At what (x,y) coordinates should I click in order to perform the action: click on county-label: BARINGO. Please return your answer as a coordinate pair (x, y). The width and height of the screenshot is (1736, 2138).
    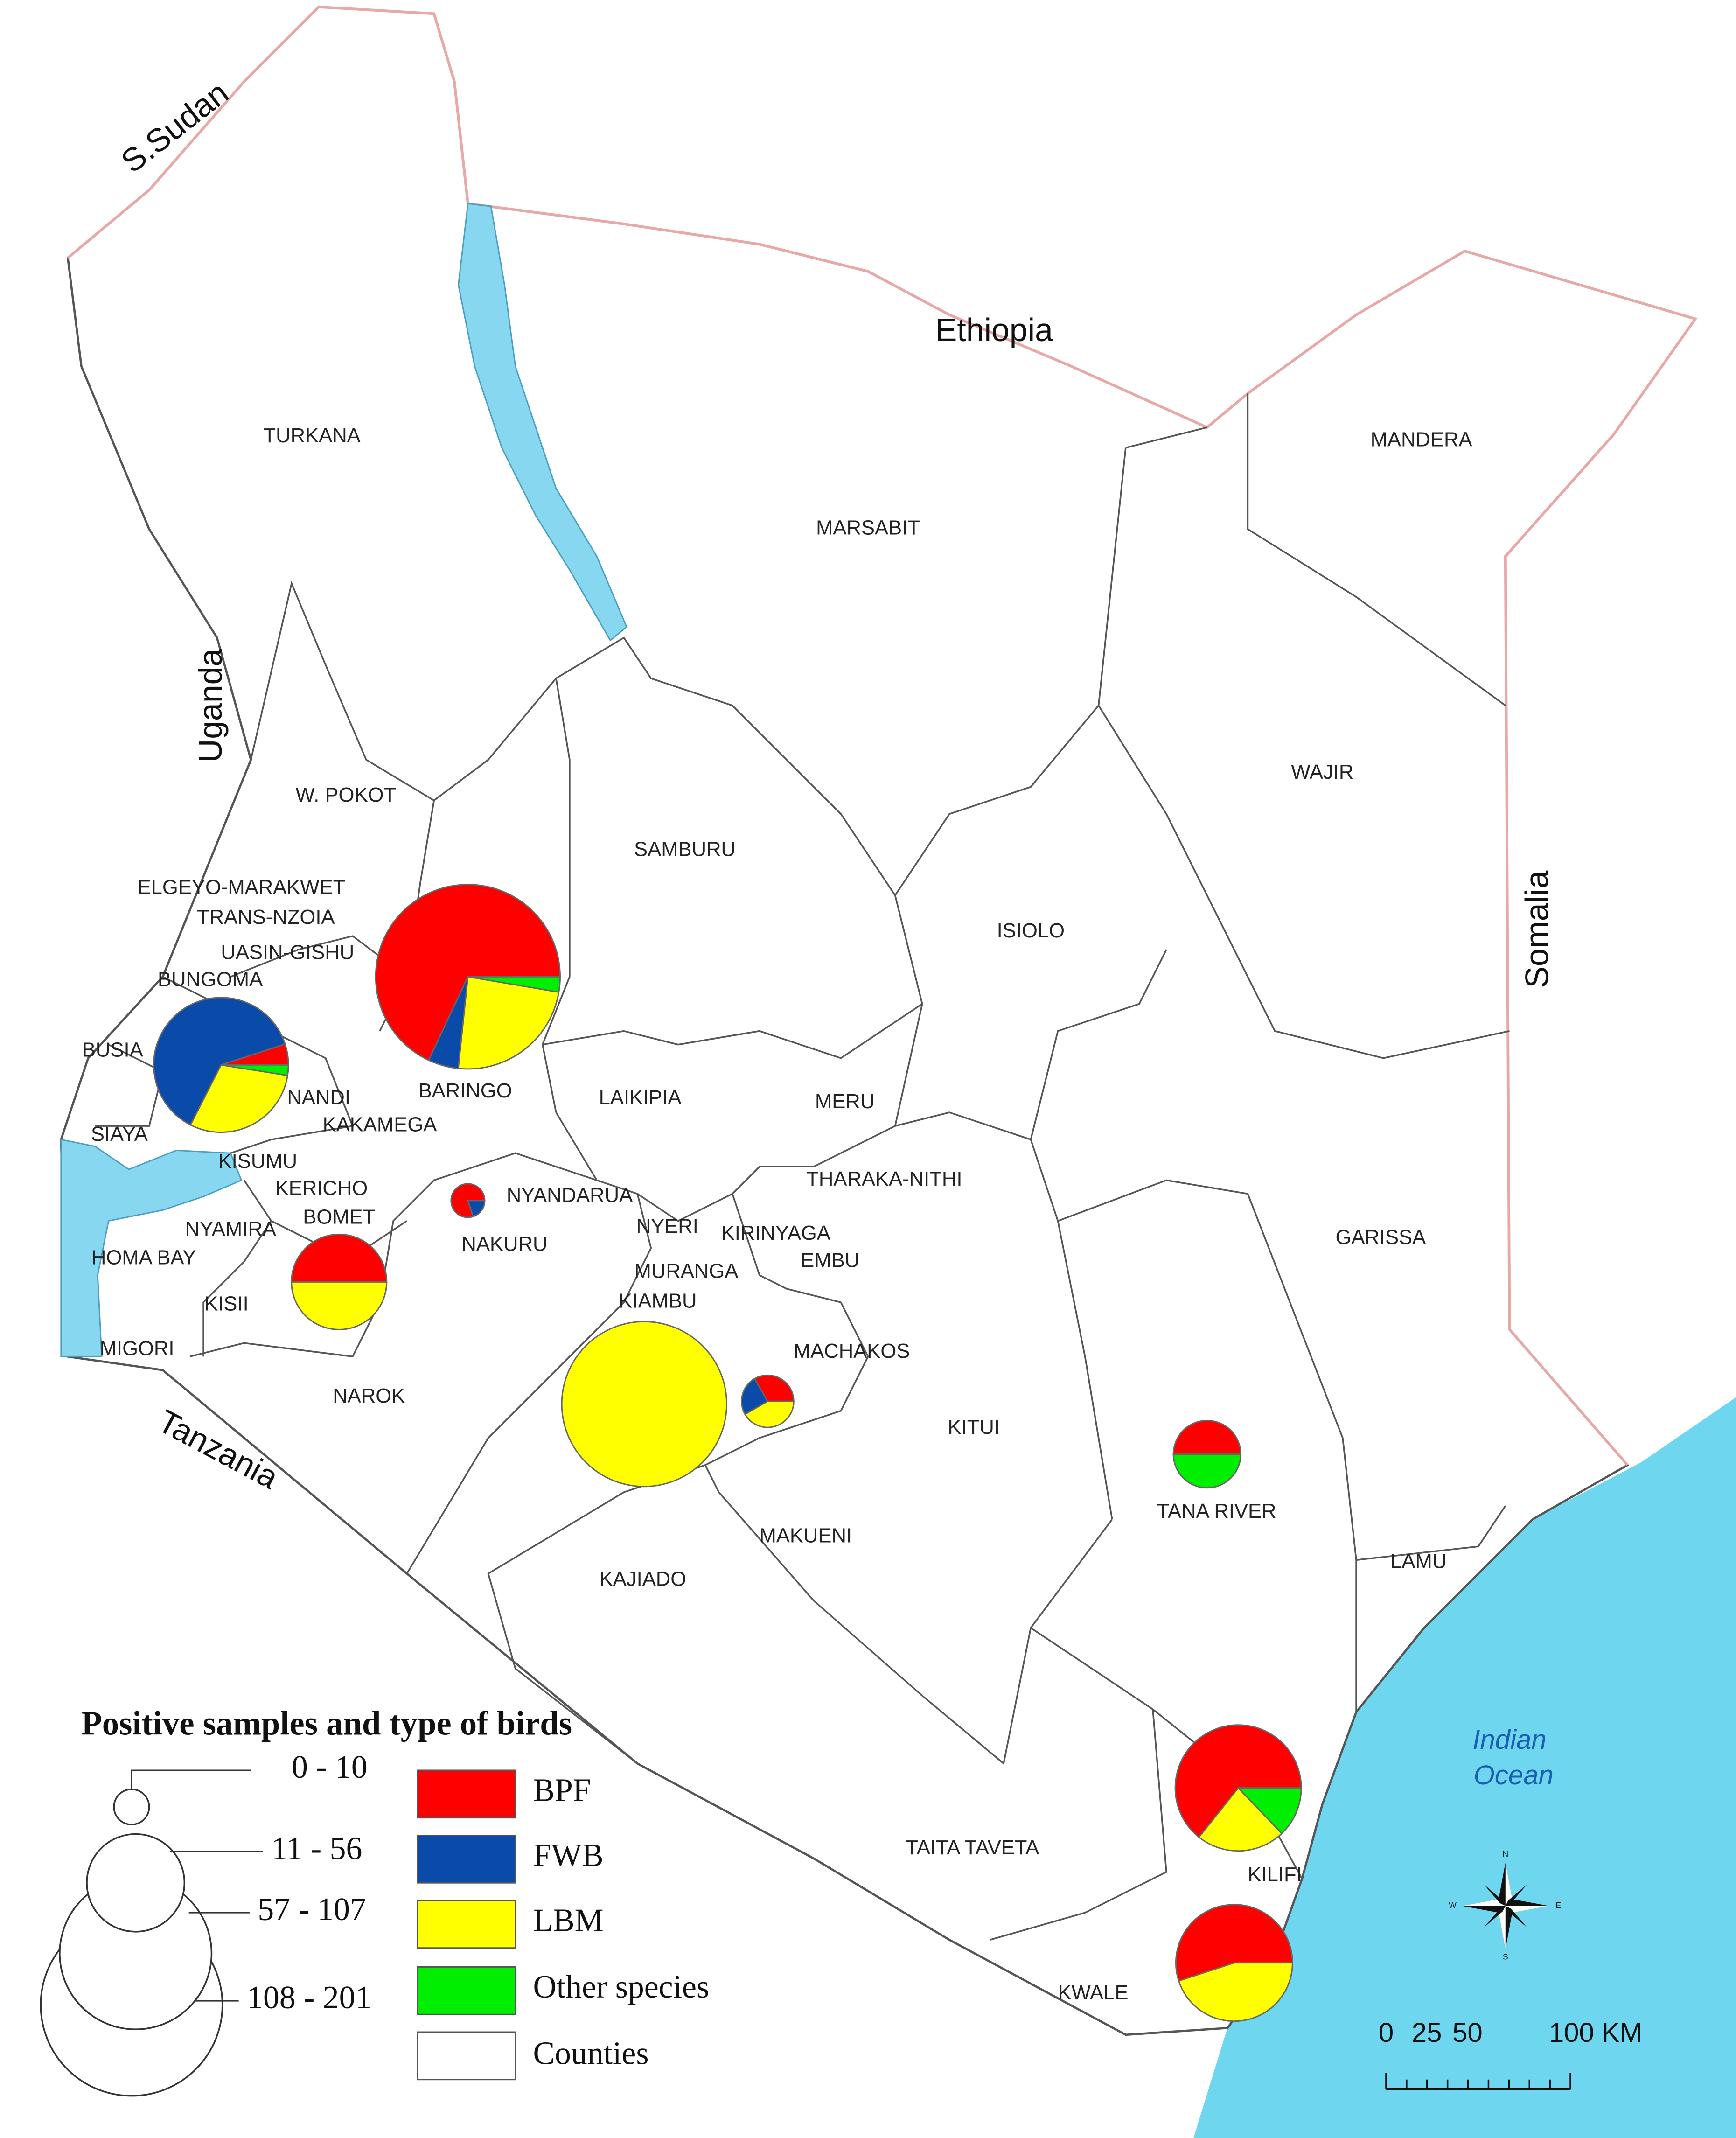
    Looking at the image, I should click on (465, 1091).